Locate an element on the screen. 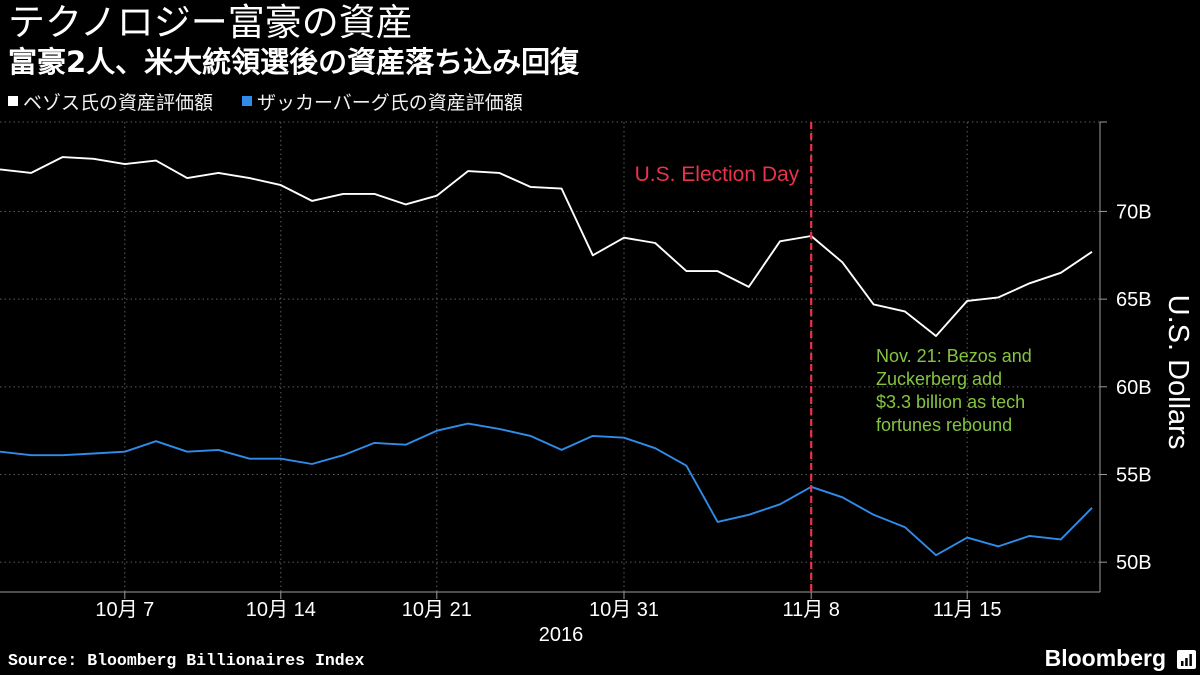  x-year-label: 2016 is located at coordinates (561, 635).